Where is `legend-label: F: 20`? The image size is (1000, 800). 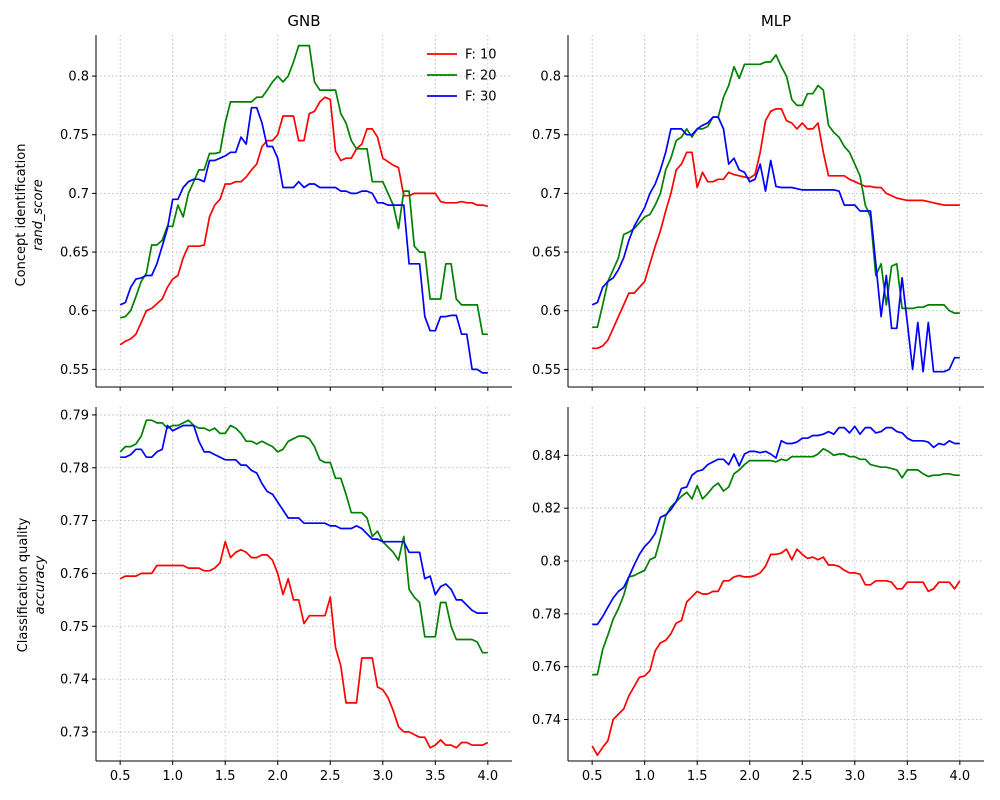
legend-label: F: 20 is located at coordinates (481, 76).